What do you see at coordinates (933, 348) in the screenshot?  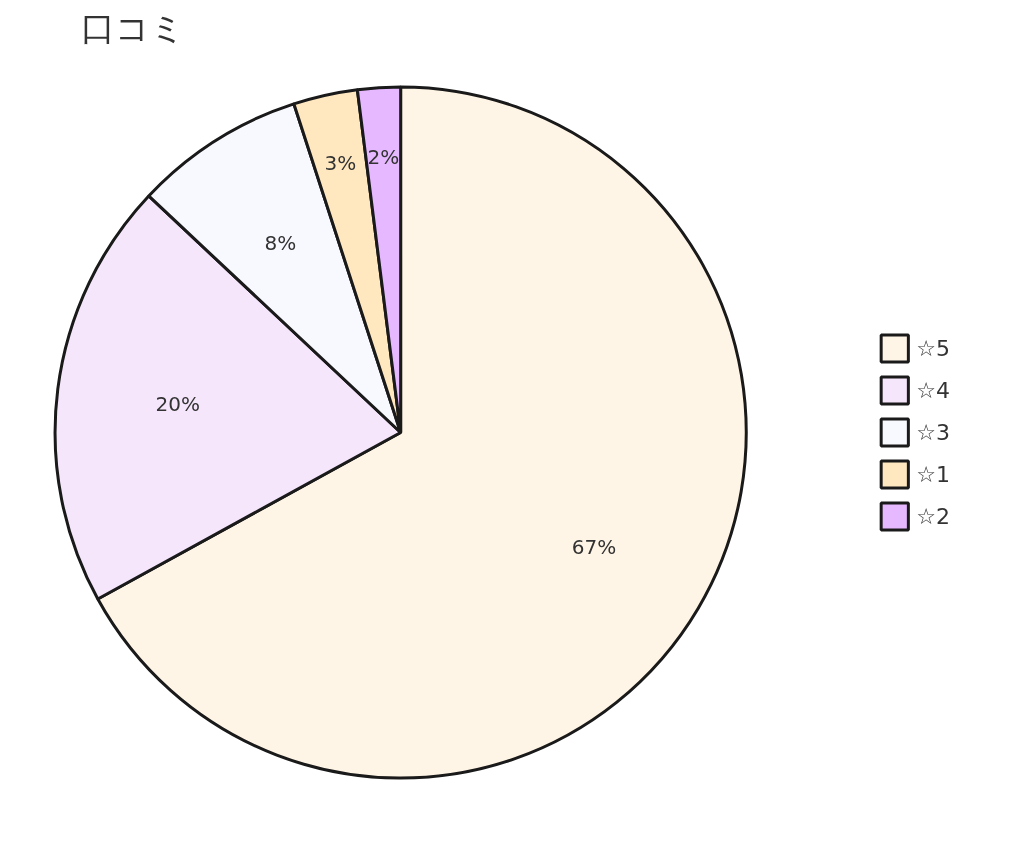 I see `legend-label: ☆5` at bounding box center [933, 348].